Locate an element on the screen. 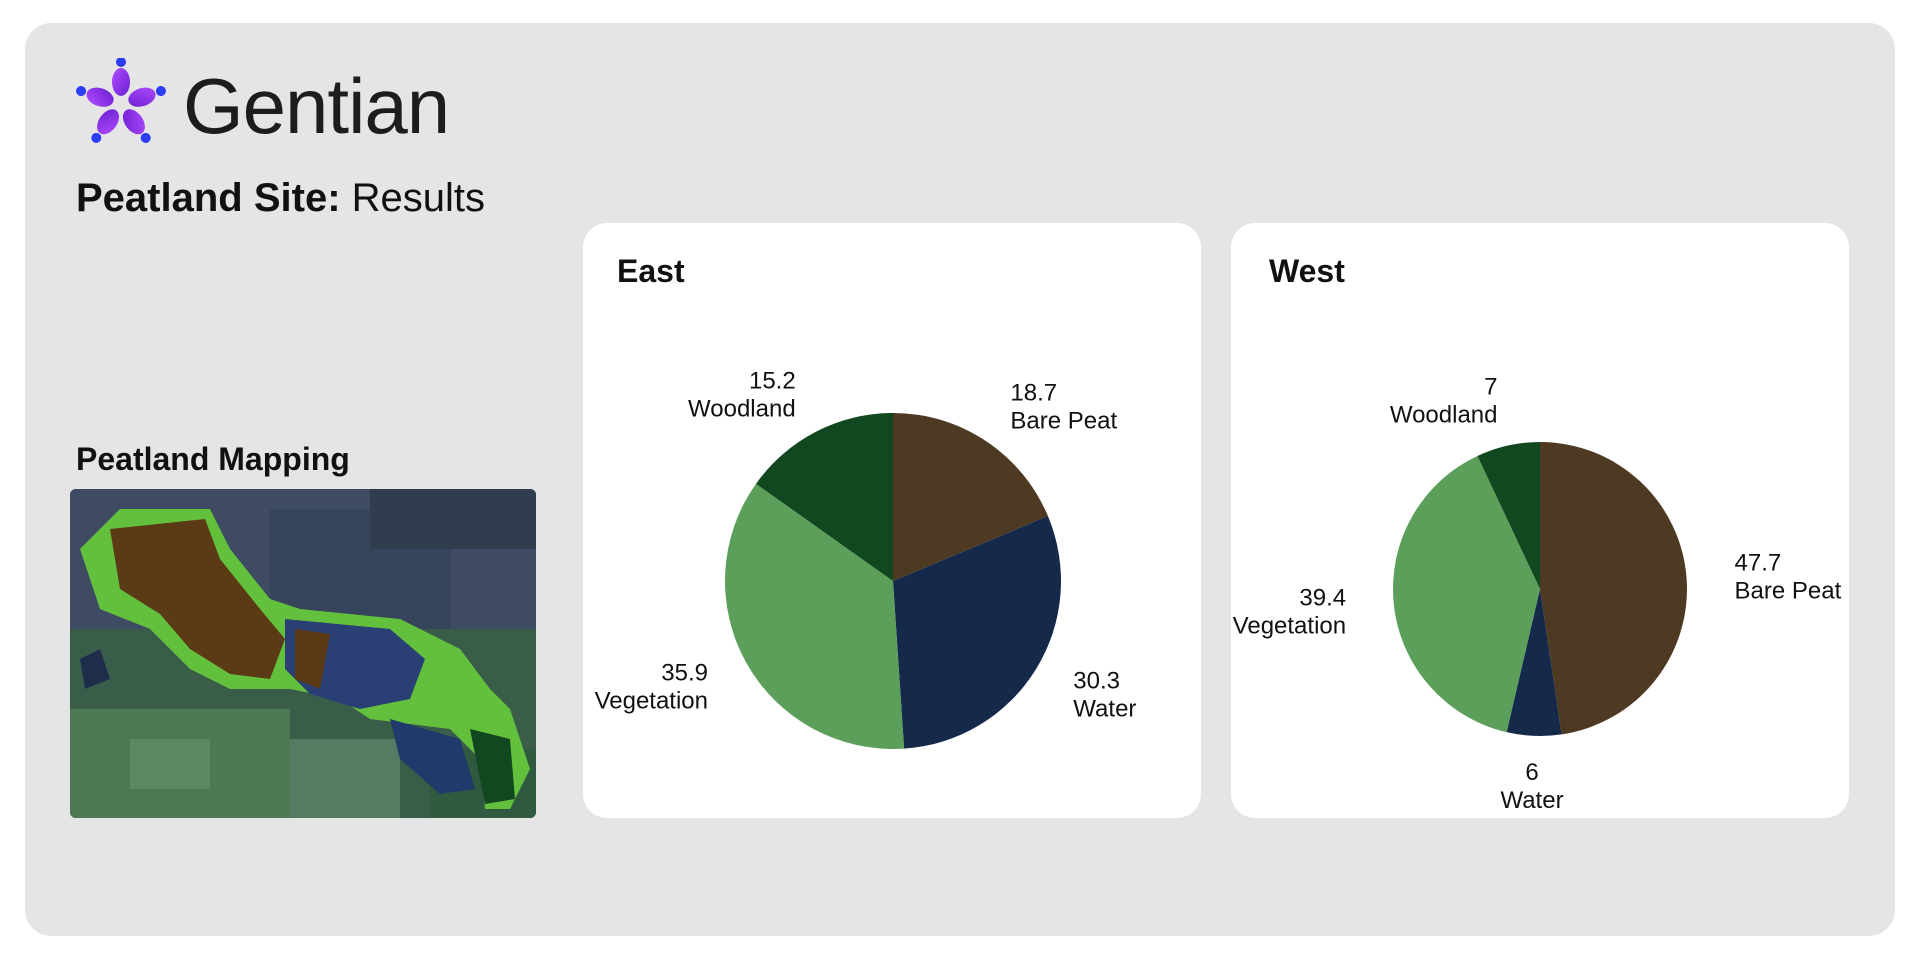  pie-value-label-west-water: 6 is located at coordinates (1531, 772).